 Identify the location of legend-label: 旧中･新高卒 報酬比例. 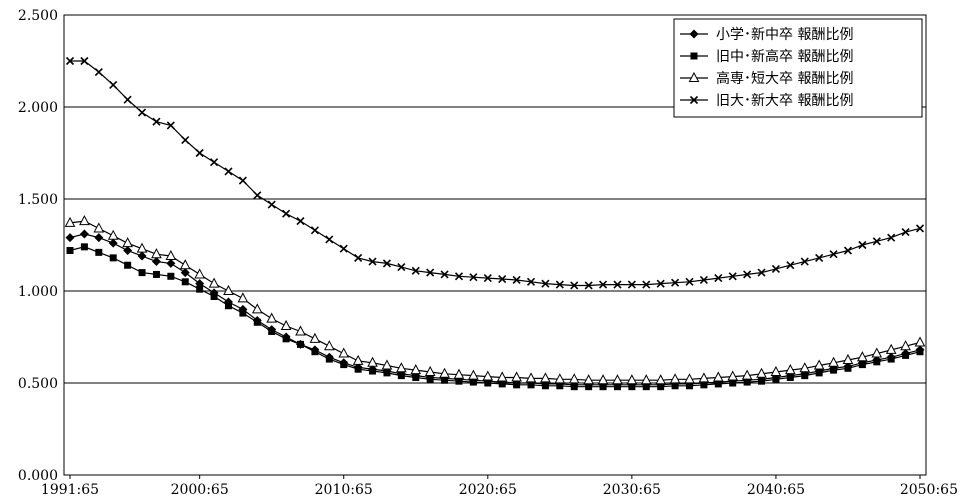
(784, 56).